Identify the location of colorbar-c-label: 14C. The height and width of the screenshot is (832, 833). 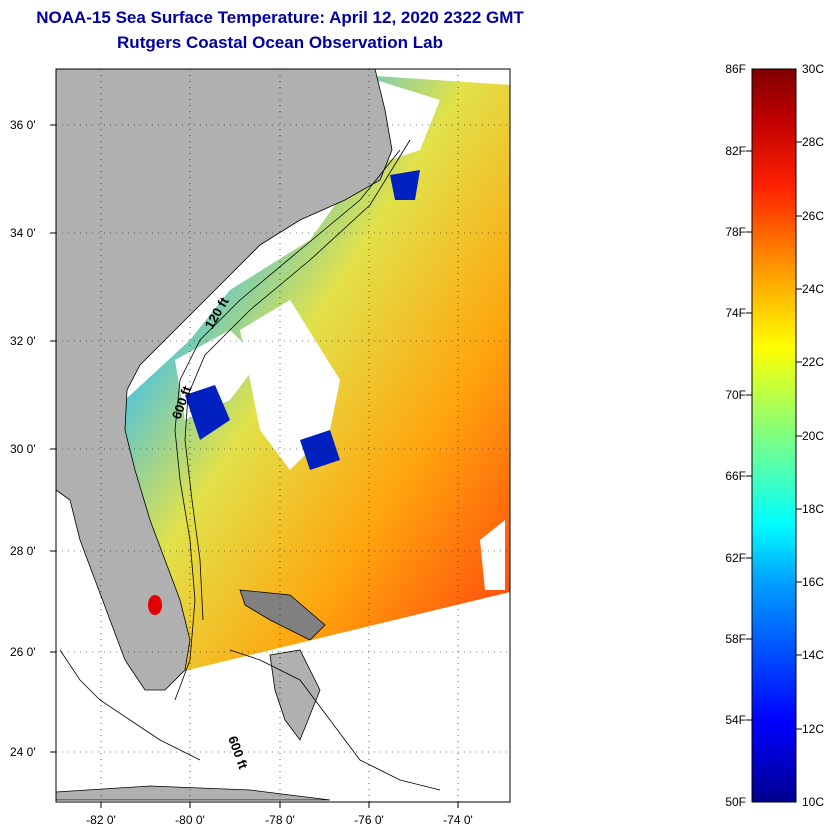
(813, 655).